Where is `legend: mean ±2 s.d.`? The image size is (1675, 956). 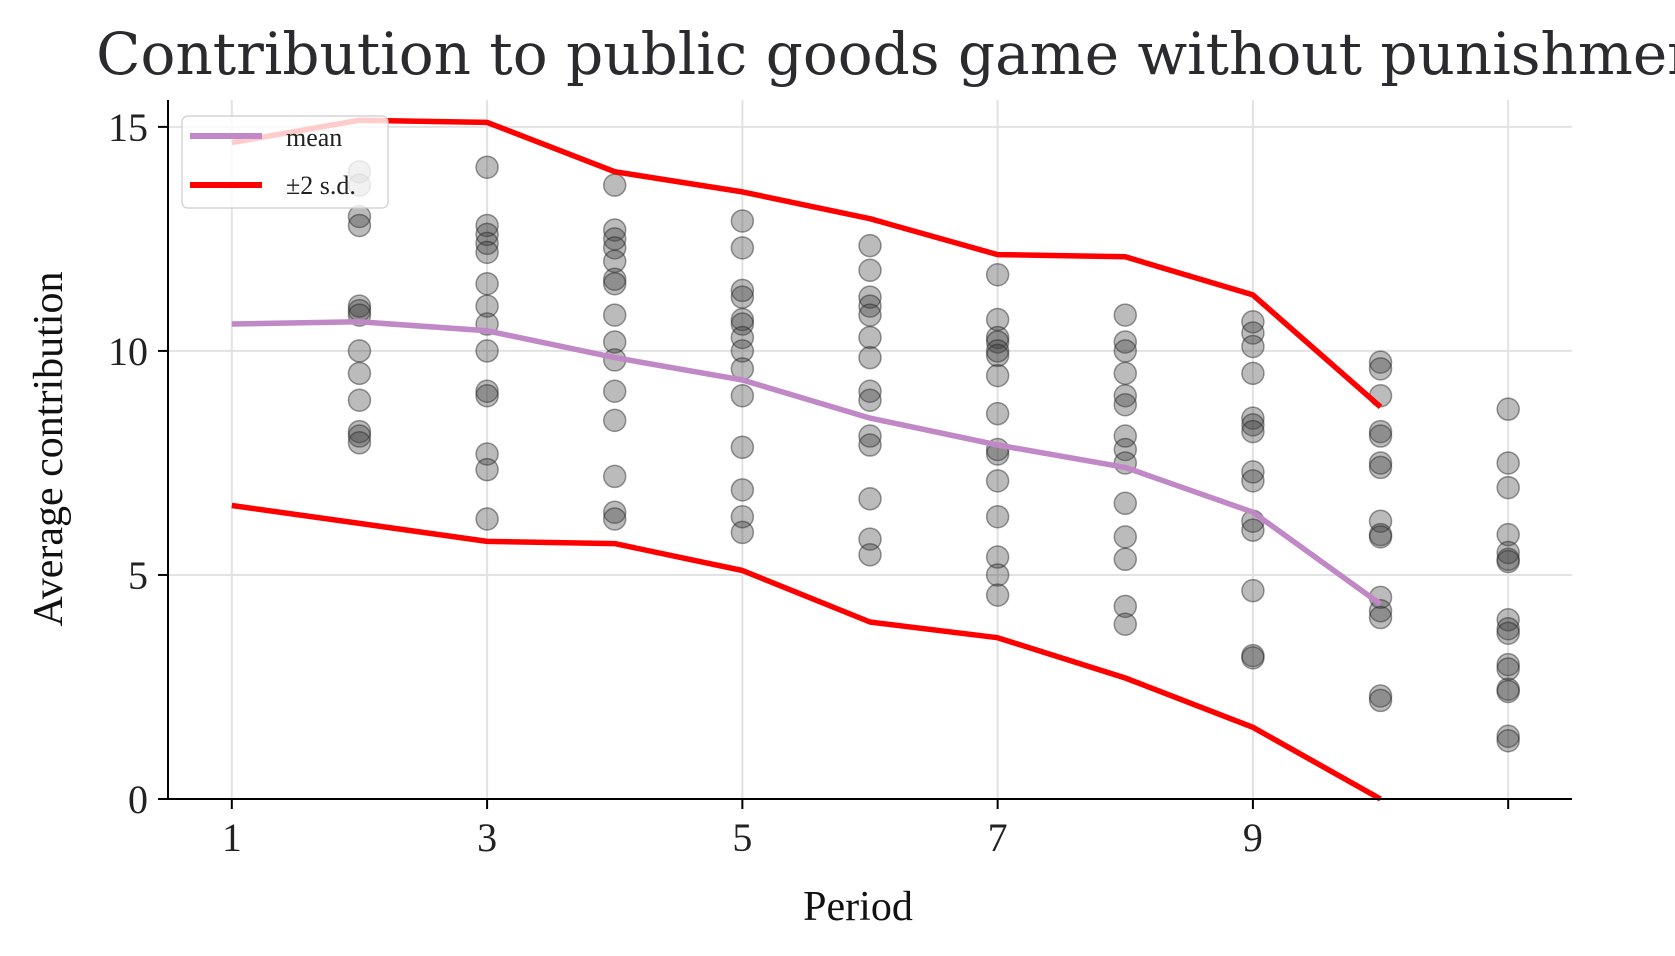
legend: mean ±2 s.d. is located at coordinates (285, 162).